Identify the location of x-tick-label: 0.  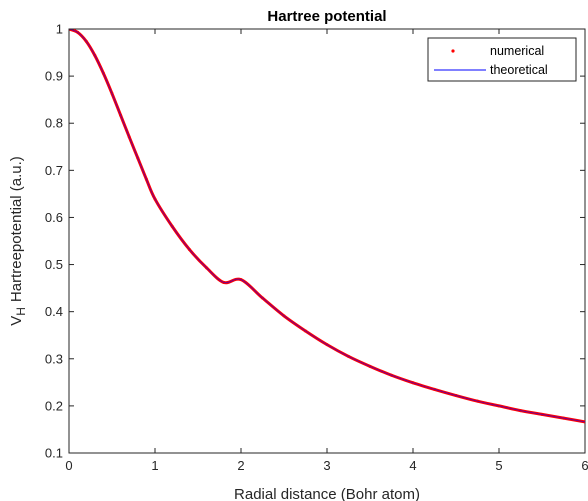
(68, 465).